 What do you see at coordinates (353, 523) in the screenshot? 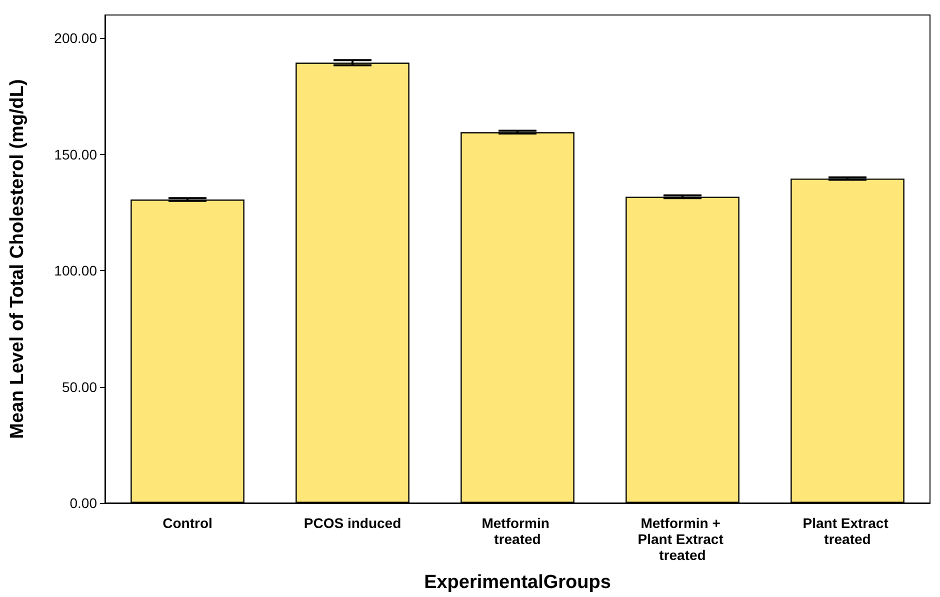
I see `x-tick-label: PCOS induced` at bounding box center [353, 523].